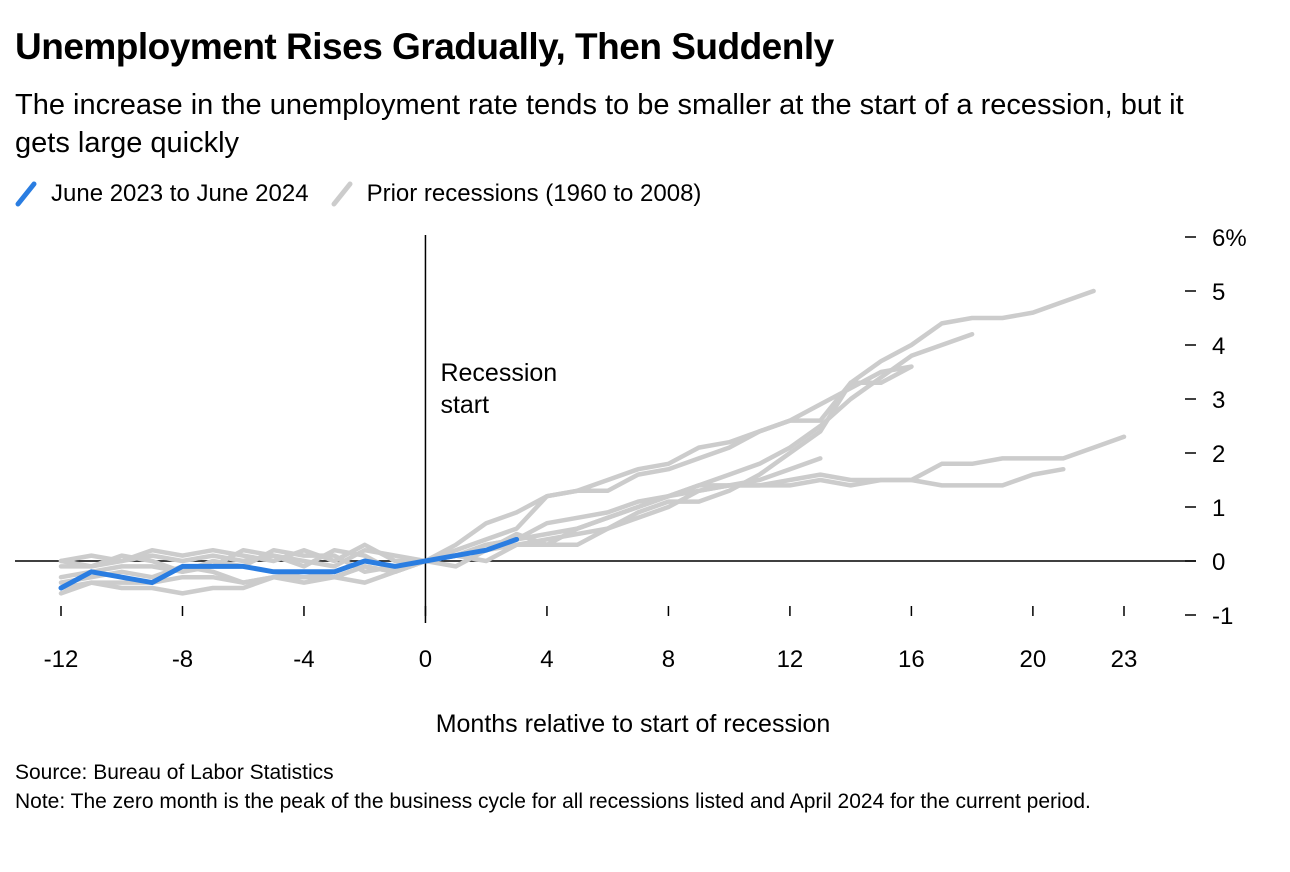 The image size is (1290, 872). I want to click on legend-item-current: June 2023 to June 2024, so click(162, 194).